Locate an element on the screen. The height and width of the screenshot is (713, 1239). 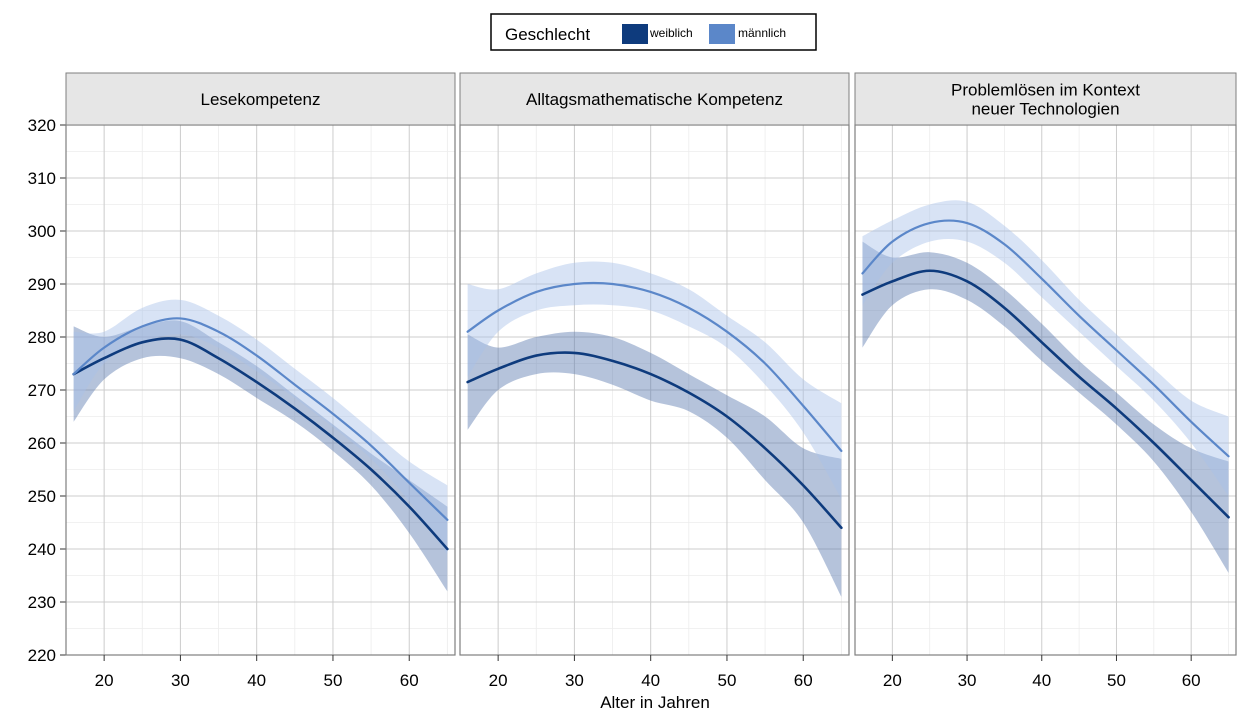
x-axis-title: Alter in Jahren is located at coordinates (655, 702).